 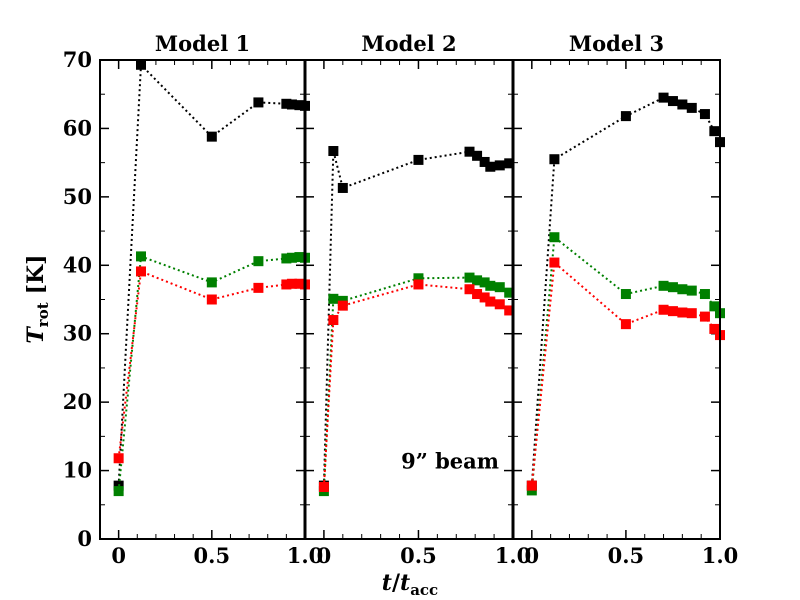 I want to click on x-axis-label: t/tacc, so click(x=410, y=584).